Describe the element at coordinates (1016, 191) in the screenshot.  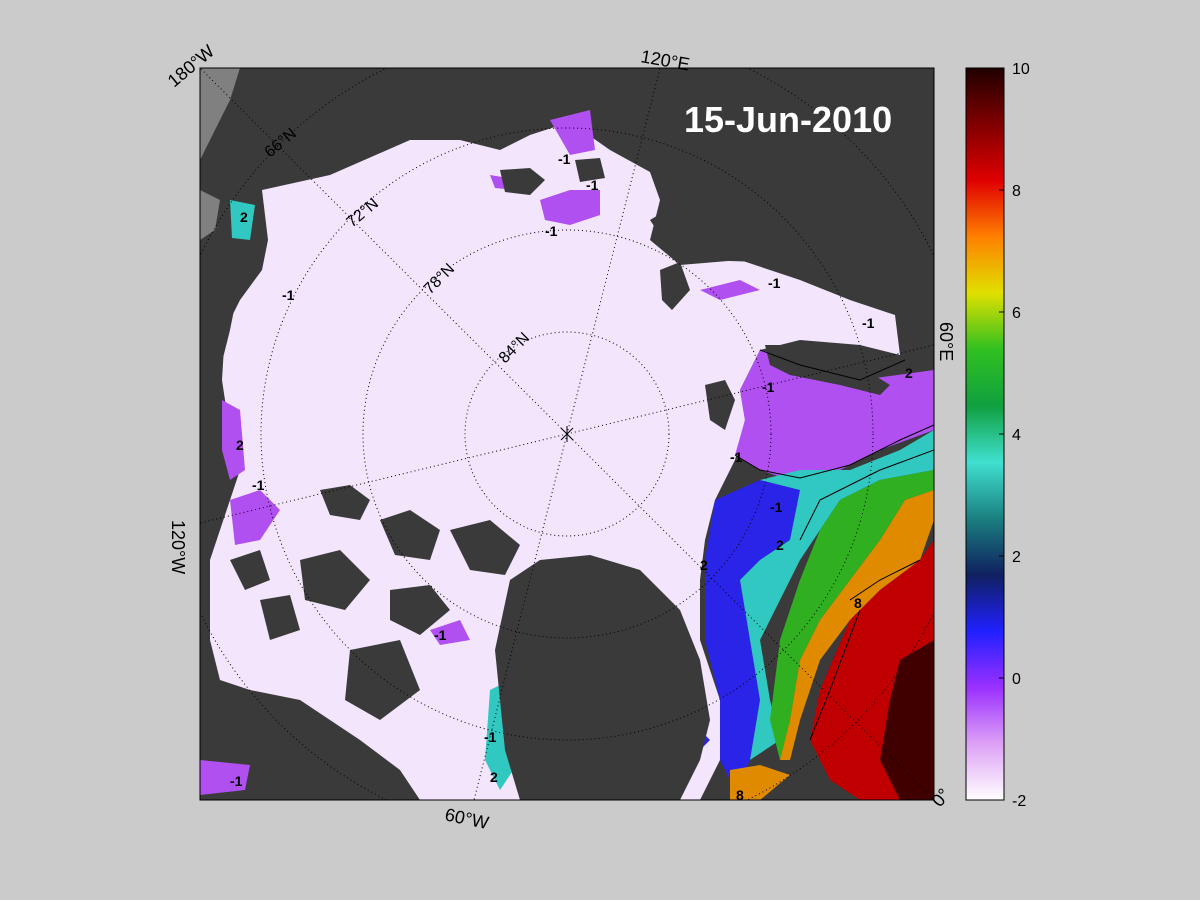
I see `colorbar-tick-label: 8` at that location.